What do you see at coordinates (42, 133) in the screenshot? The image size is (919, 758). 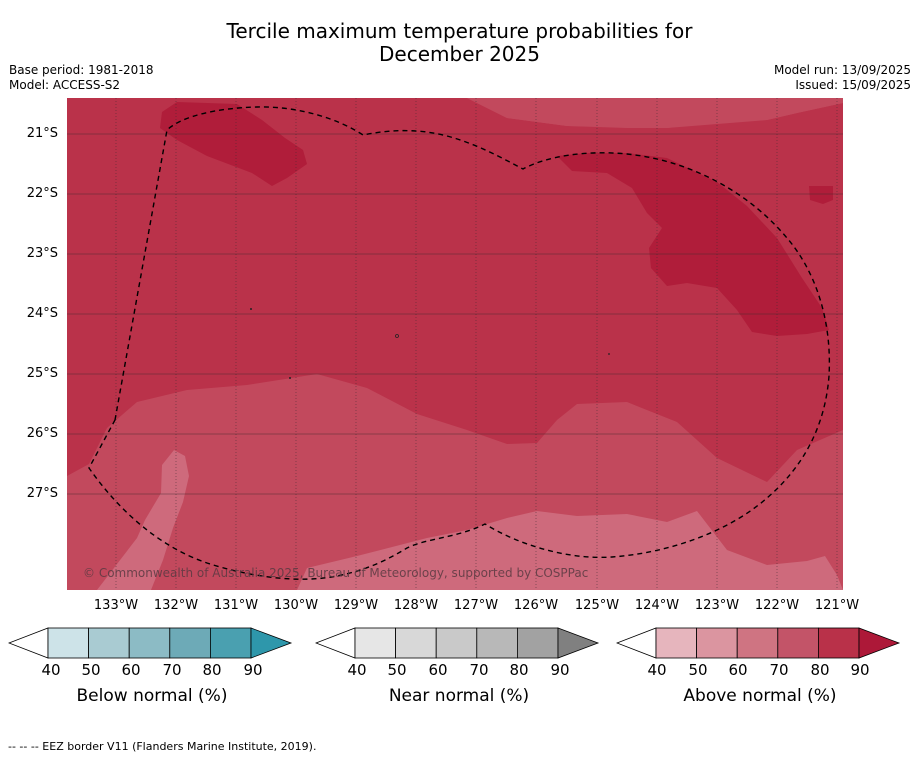 I see `lat-label-21s: 21°S` at bounding box center [42, 133].